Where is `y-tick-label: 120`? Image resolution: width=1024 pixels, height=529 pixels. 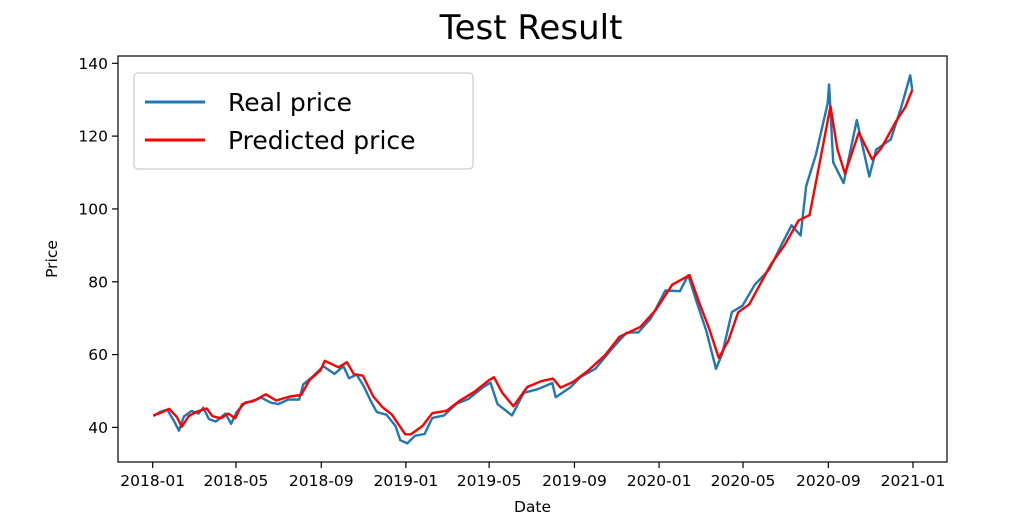
y-tick-label: 120 is located at coordinates (93, 137).